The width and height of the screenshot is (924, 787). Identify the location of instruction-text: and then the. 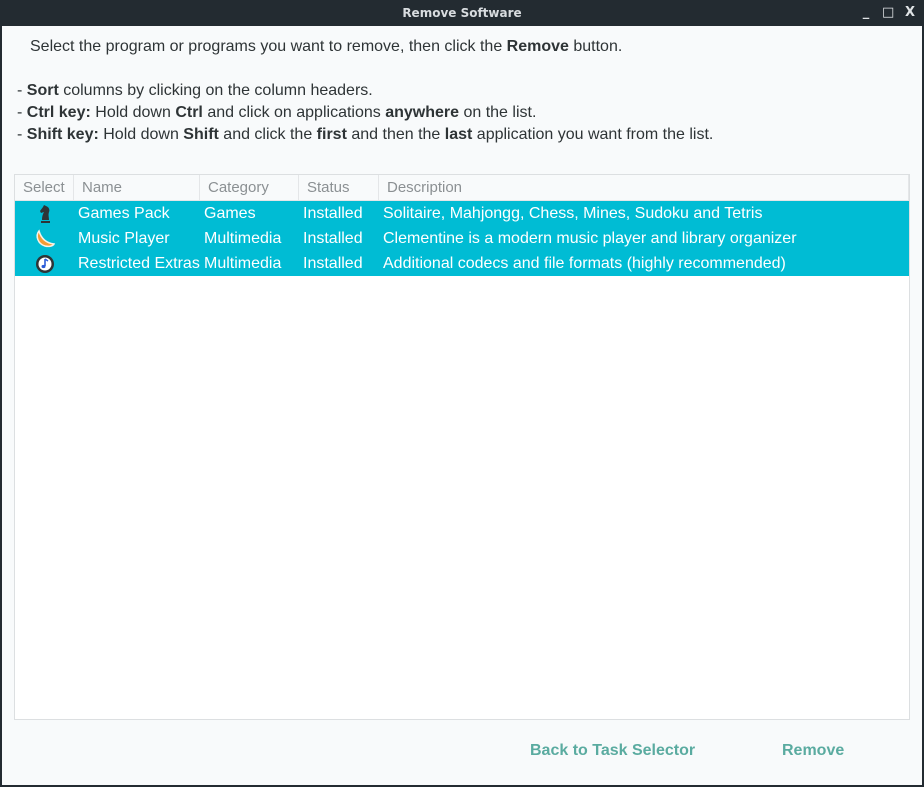
(395, 134).